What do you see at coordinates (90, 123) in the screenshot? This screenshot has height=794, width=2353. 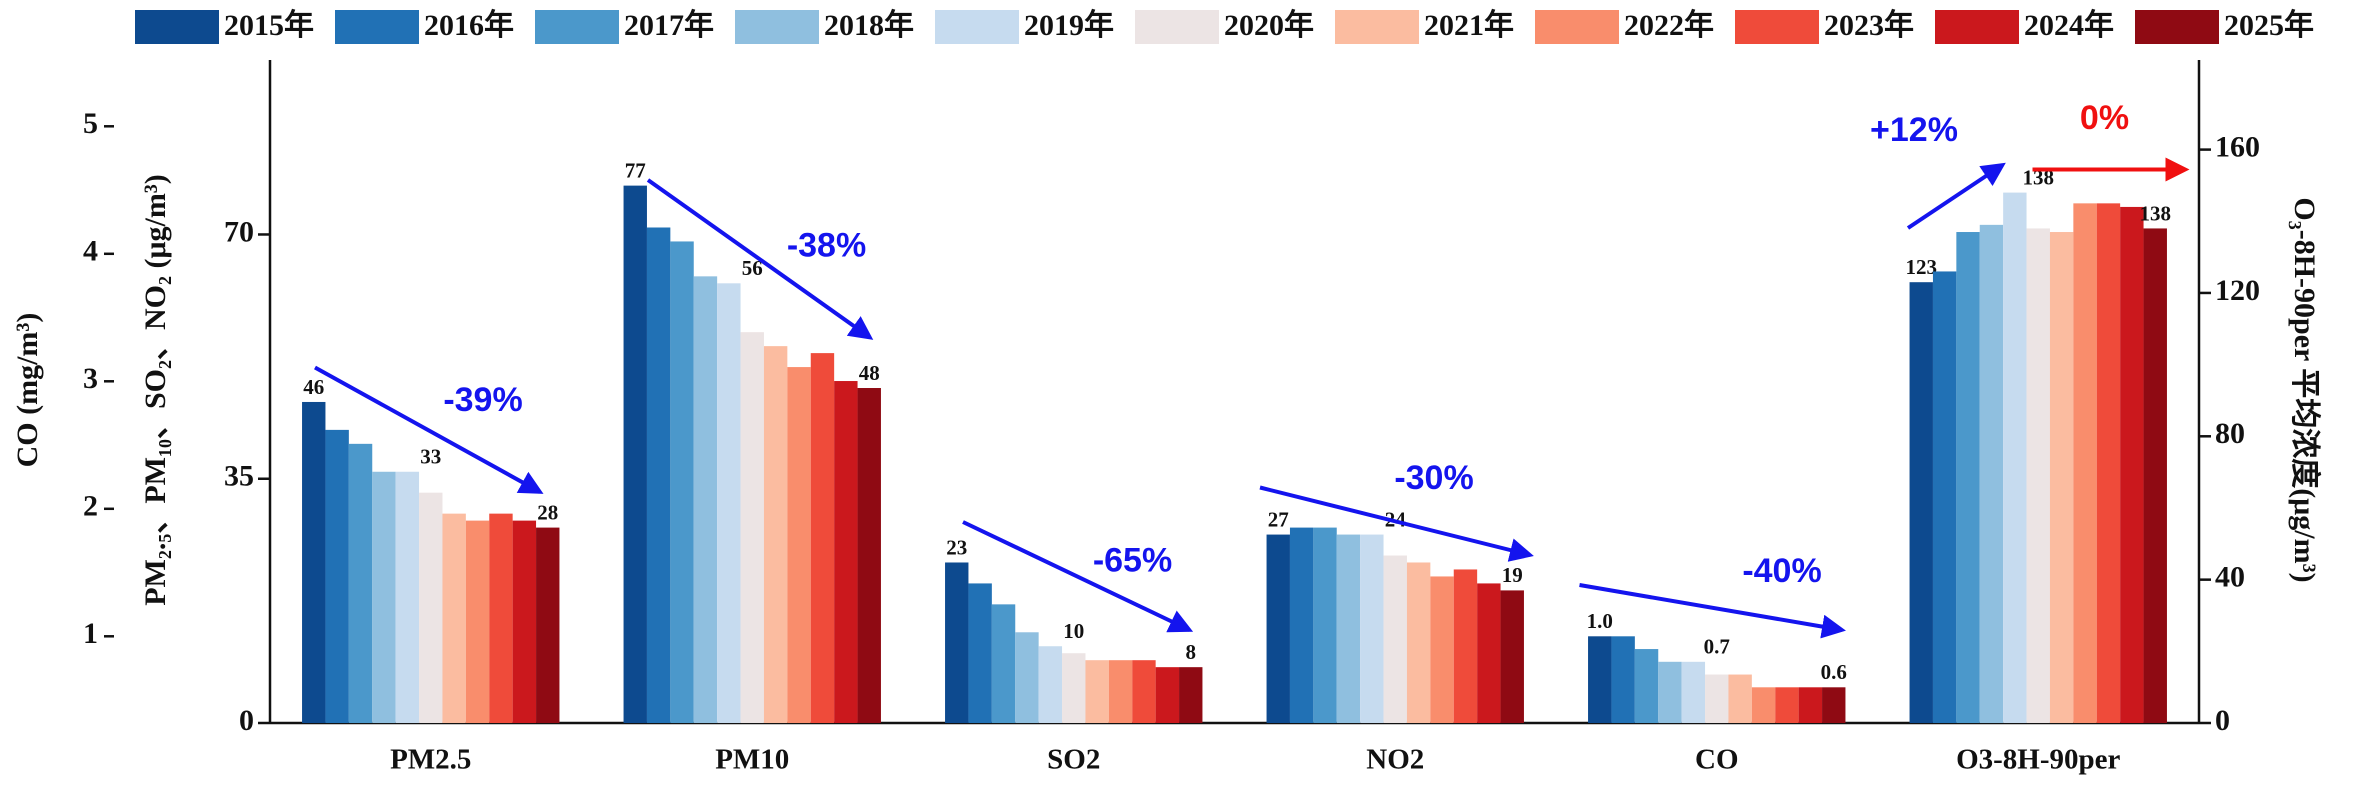 I see `y3-tick-label: 5` at bounding box center [90, 123].